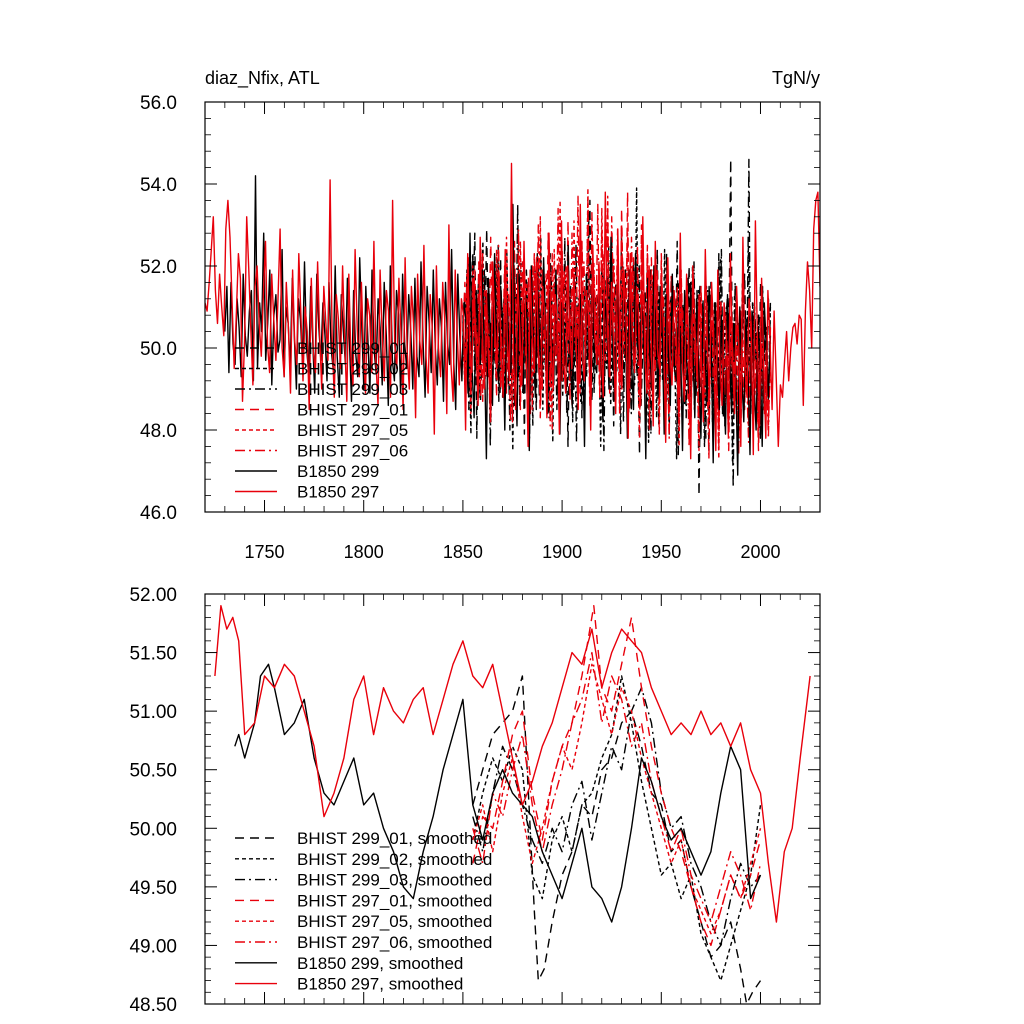 This screenshot has width=1024, height=1024. What do you see at coordinates (264, 552) in the screenshot?
I see `x-tick-label: 1750` at bounding box center [264, 552].